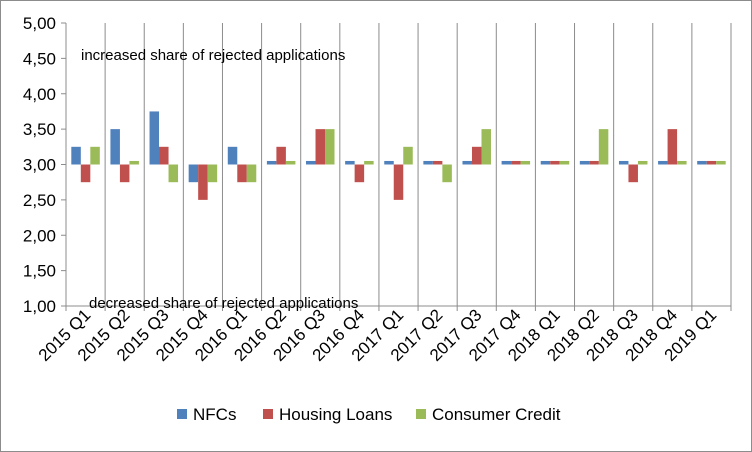  What do you see at coordinates (223, 303) in the screenshot?
I see `annotation-decreased: decreased share of rejected applications` at bounding box center [223, 303].